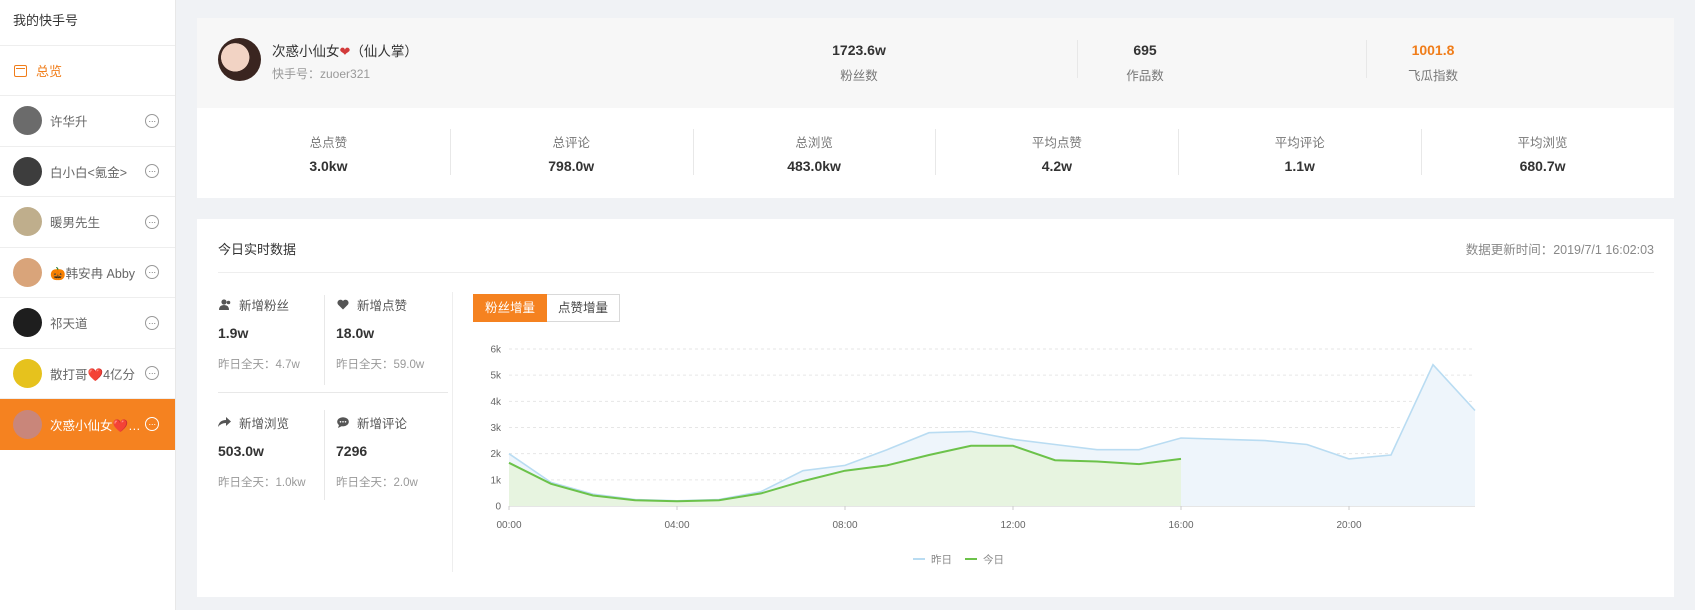 The height and width of the screenshot is (610, 1695). What do you see at coordinates (571, 166) in the screenshot?
I see `stat-value: 798.0w` at bounding box center [571, 166].